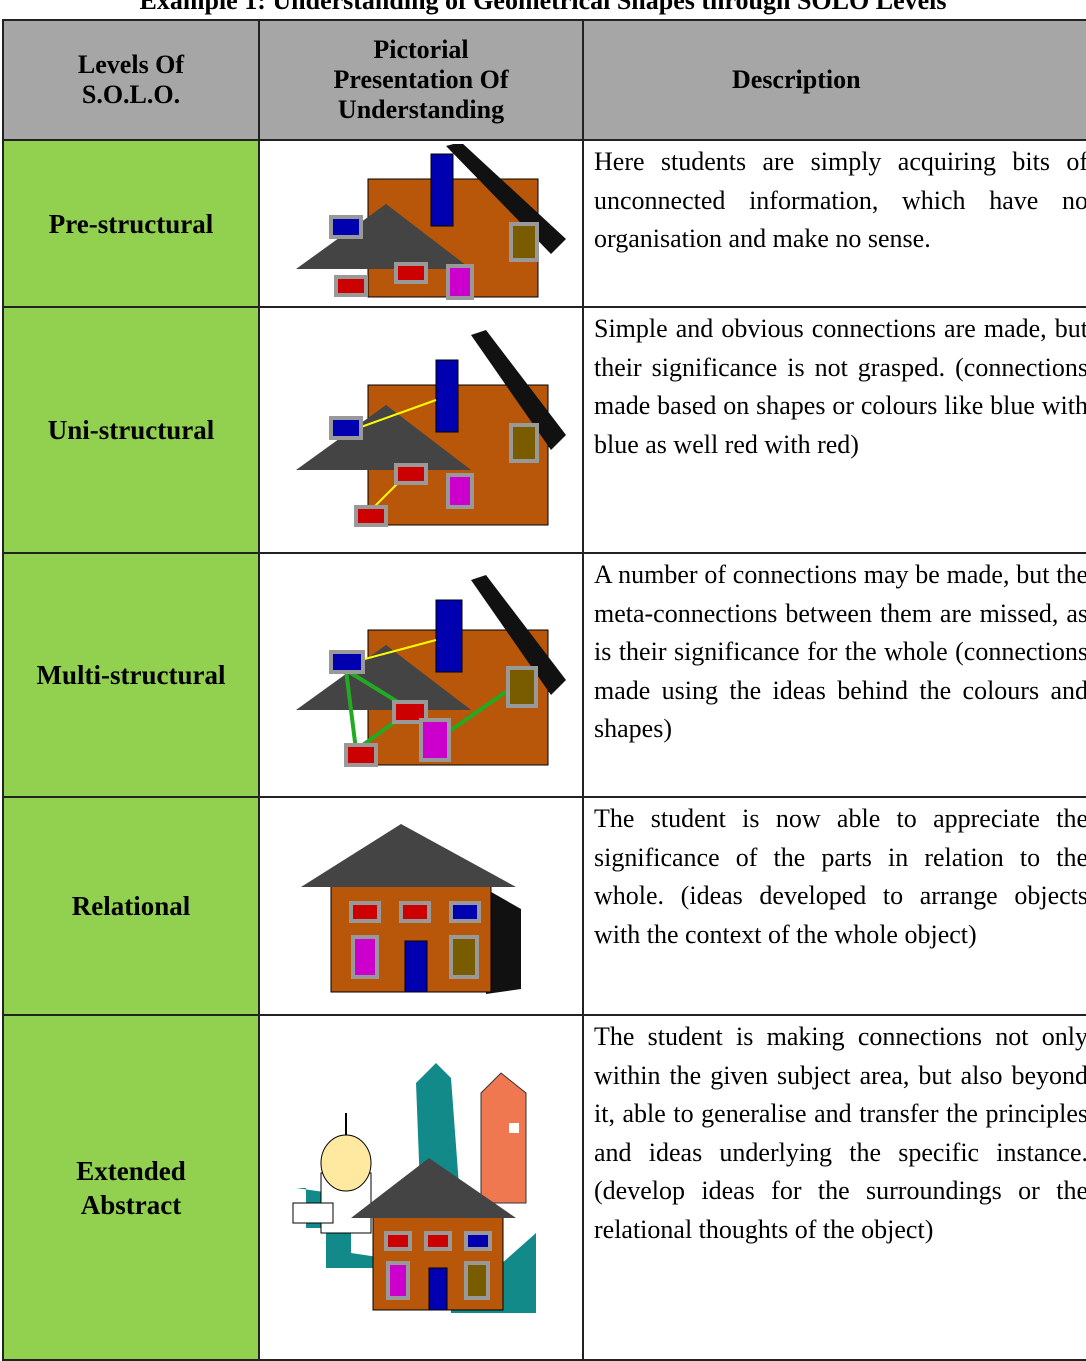  Describe the element at coordinates (421, 80) in the screenshot. I see `header: Pictorial Presentation Of Understanding` at that location.